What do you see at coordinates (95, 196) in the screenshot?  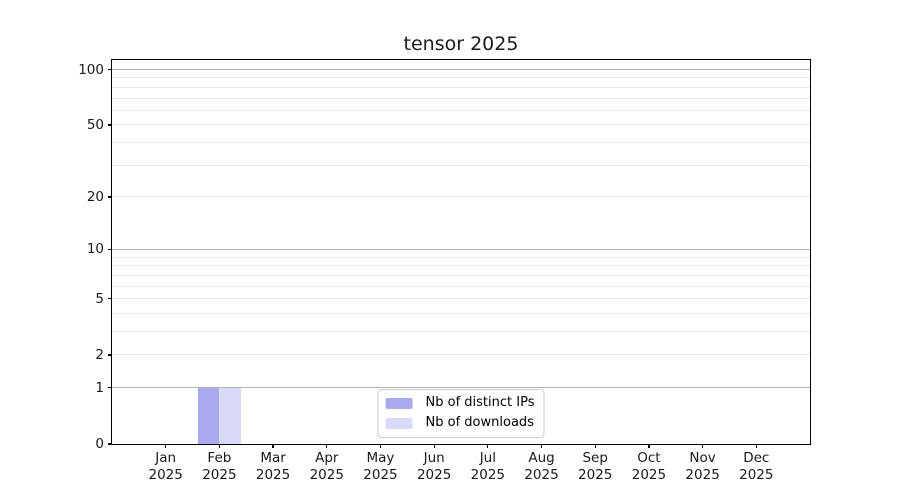 I see `y-axis-tick-label-20: 20` at bounding box center [95, 196].